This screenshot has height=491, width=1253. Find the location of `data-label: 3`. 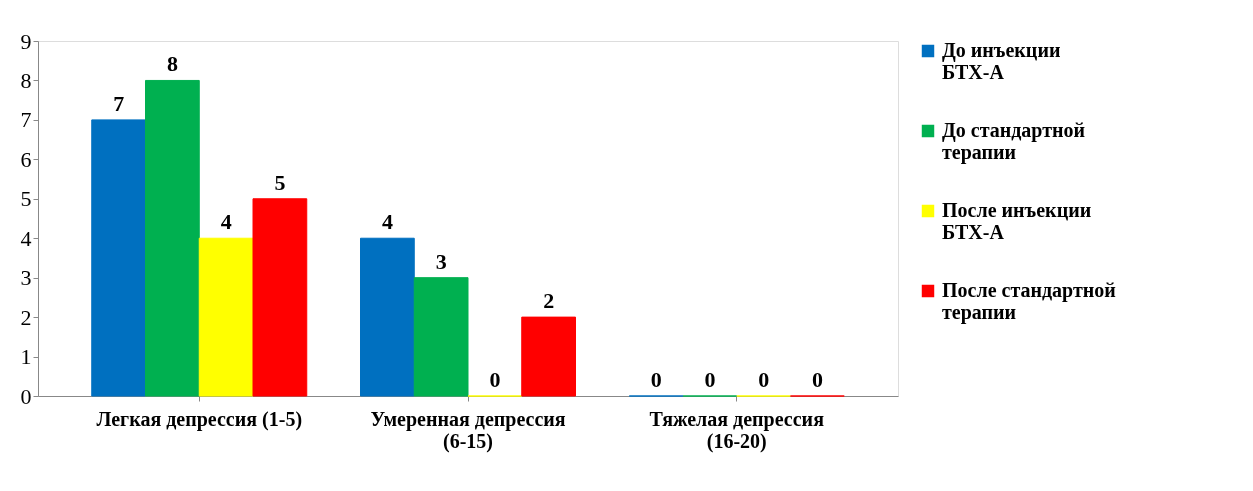

data-label: 3 is located at coordinates (441, 261).